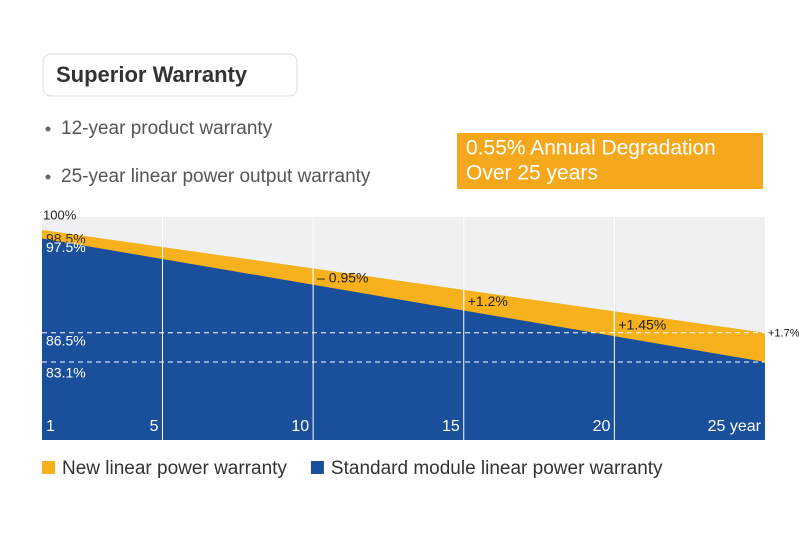 Image resolution: width=799 pixels, height=533 pixels. What do you see at coordinates (610, 161) in the screenshot?
I see `badge` at bounding box center [610, 161].